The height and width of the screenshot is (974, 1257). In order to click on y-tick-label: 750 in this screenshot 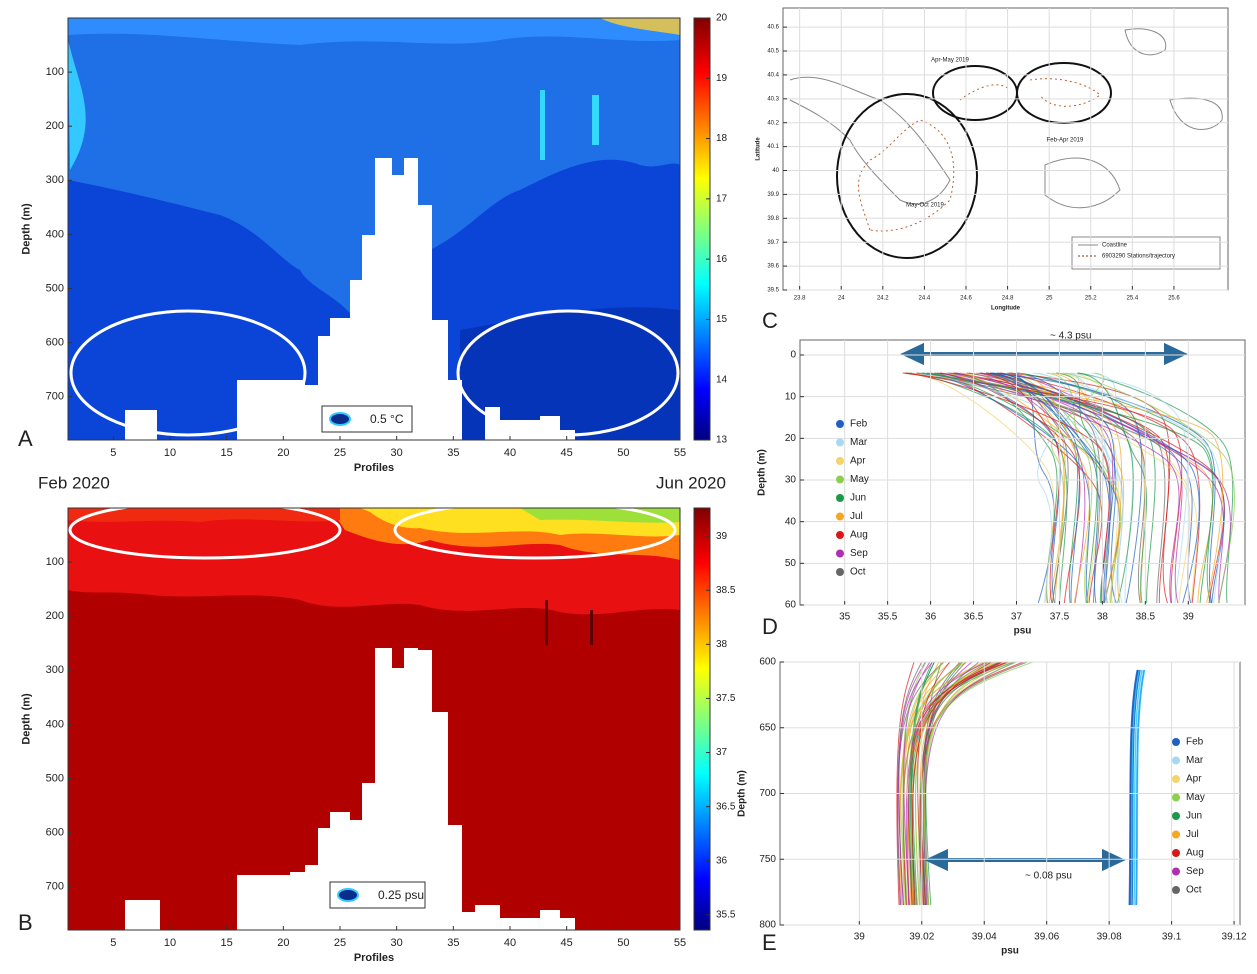, I will do `click(767, 859)`.